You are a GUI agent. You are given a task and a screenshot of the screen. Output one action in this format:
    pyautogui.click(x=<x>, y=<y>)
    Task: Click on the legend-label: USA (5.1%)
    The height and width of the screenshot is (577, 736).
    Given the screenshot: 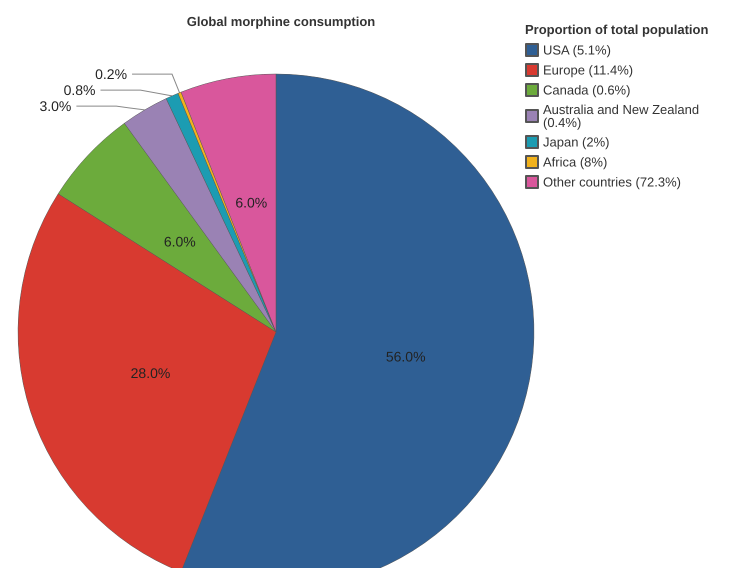 What is the action you would take?
    pyautogui.click(x=577, y=50)
    